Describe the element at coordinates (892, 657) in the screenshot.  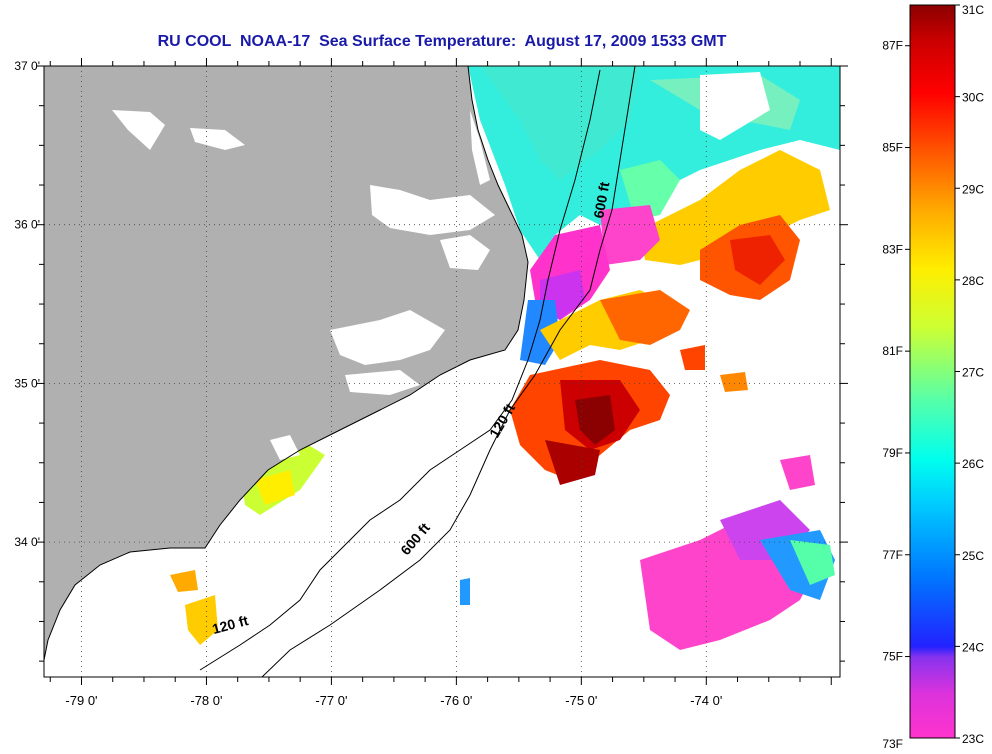
I see `colorbar-label-f: 75F` at that location.